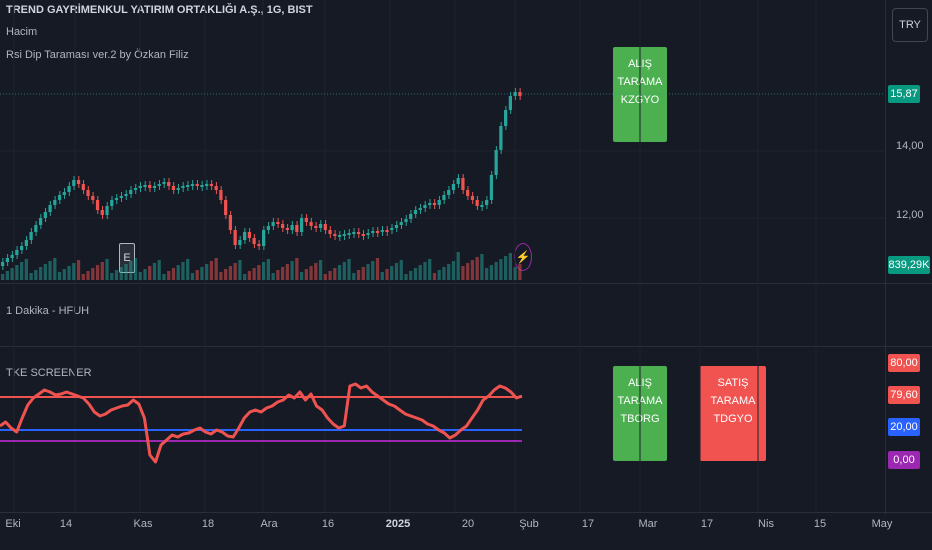  I want to click on price-tick-12: 12,00, so click(910, 215).